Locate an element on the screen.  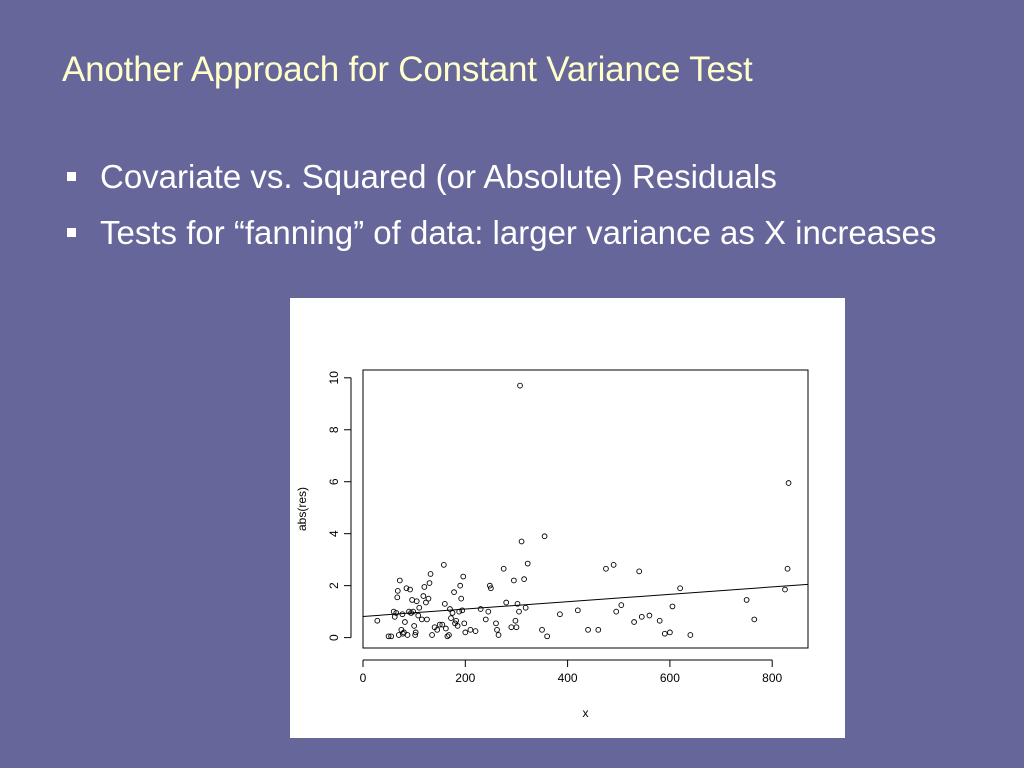
x-tick-label: 400 is located at coordinates (568, 678).